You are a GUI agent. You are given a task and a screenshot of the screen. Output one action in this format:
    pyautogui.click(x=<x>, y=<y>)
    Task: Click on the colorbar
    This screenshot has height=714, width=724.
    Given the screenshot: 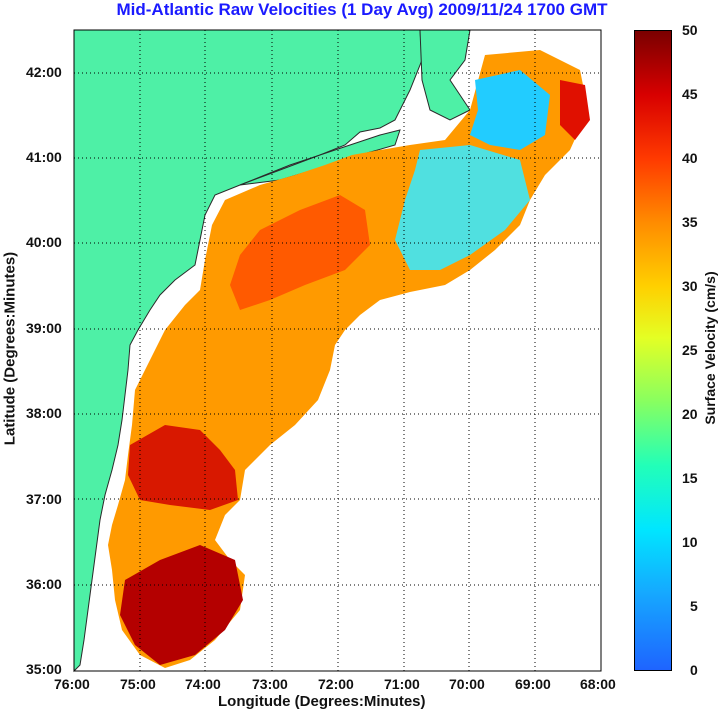 What is the action you would take?
    pyautogui.click(x=653, y=350)
    